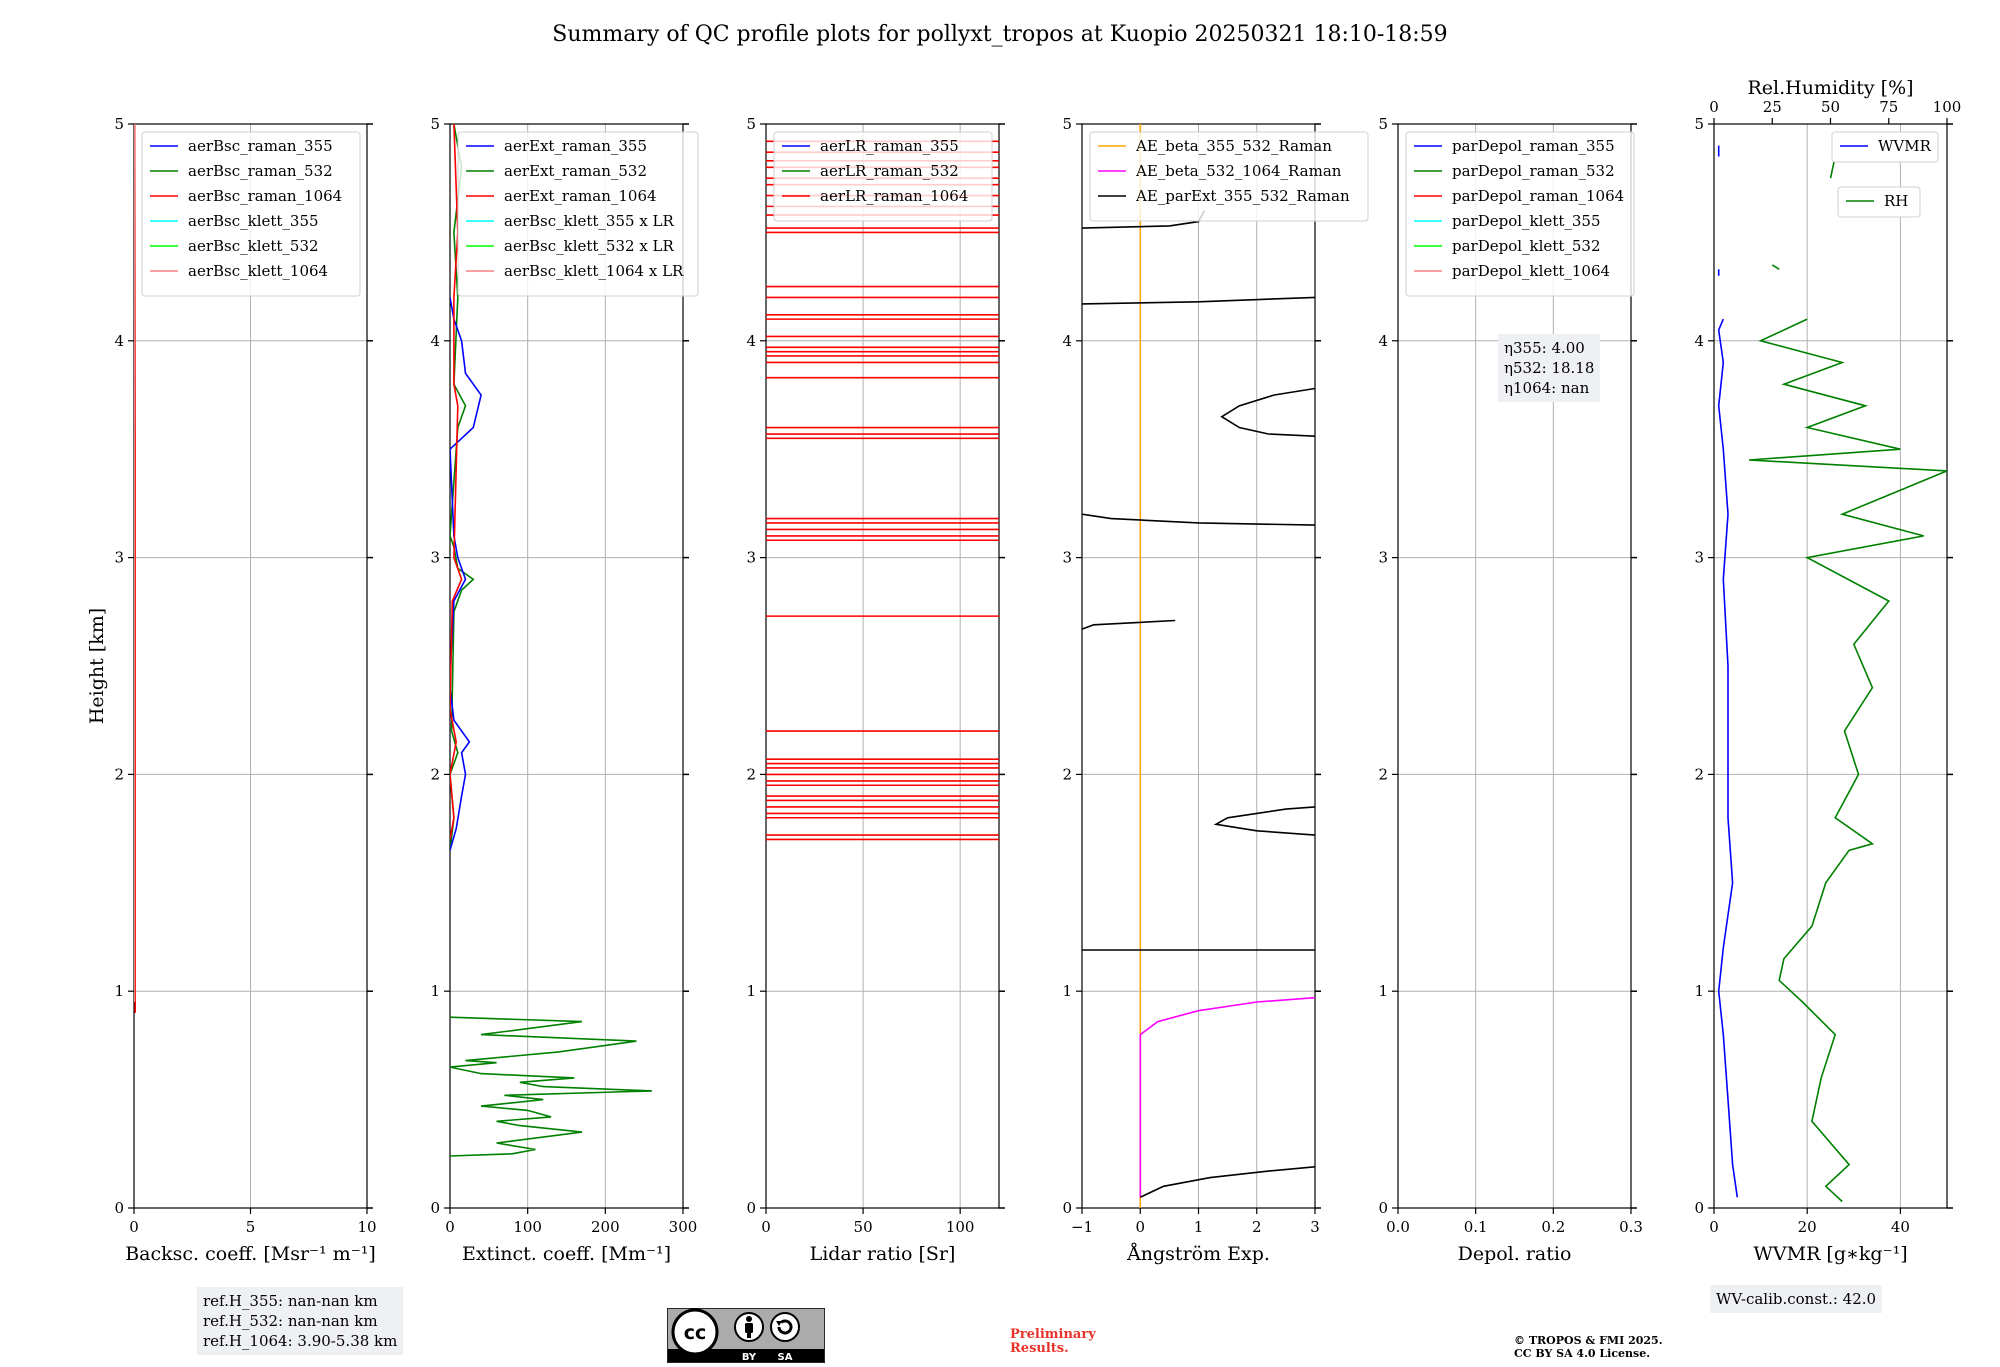 The height and width of the screenshot is (1367, 2000). I want to click on x-axis-label: Lidar ratio [Sr], so click(883, 1254).